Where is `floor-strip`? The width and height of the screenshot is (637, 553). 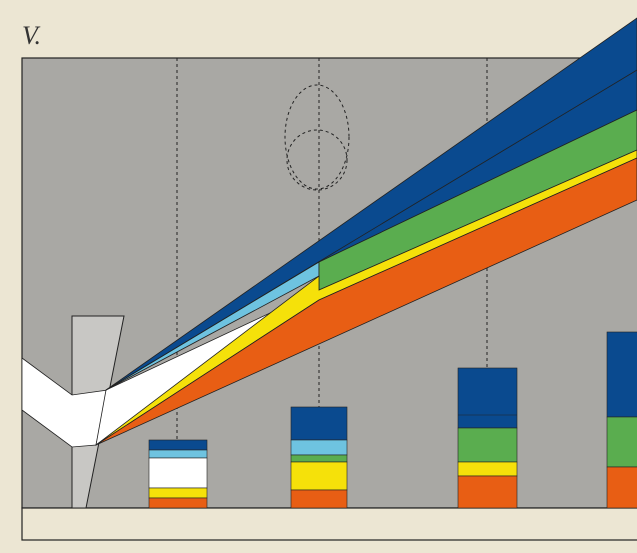 floor-strip is located at coordinates (329, 524).